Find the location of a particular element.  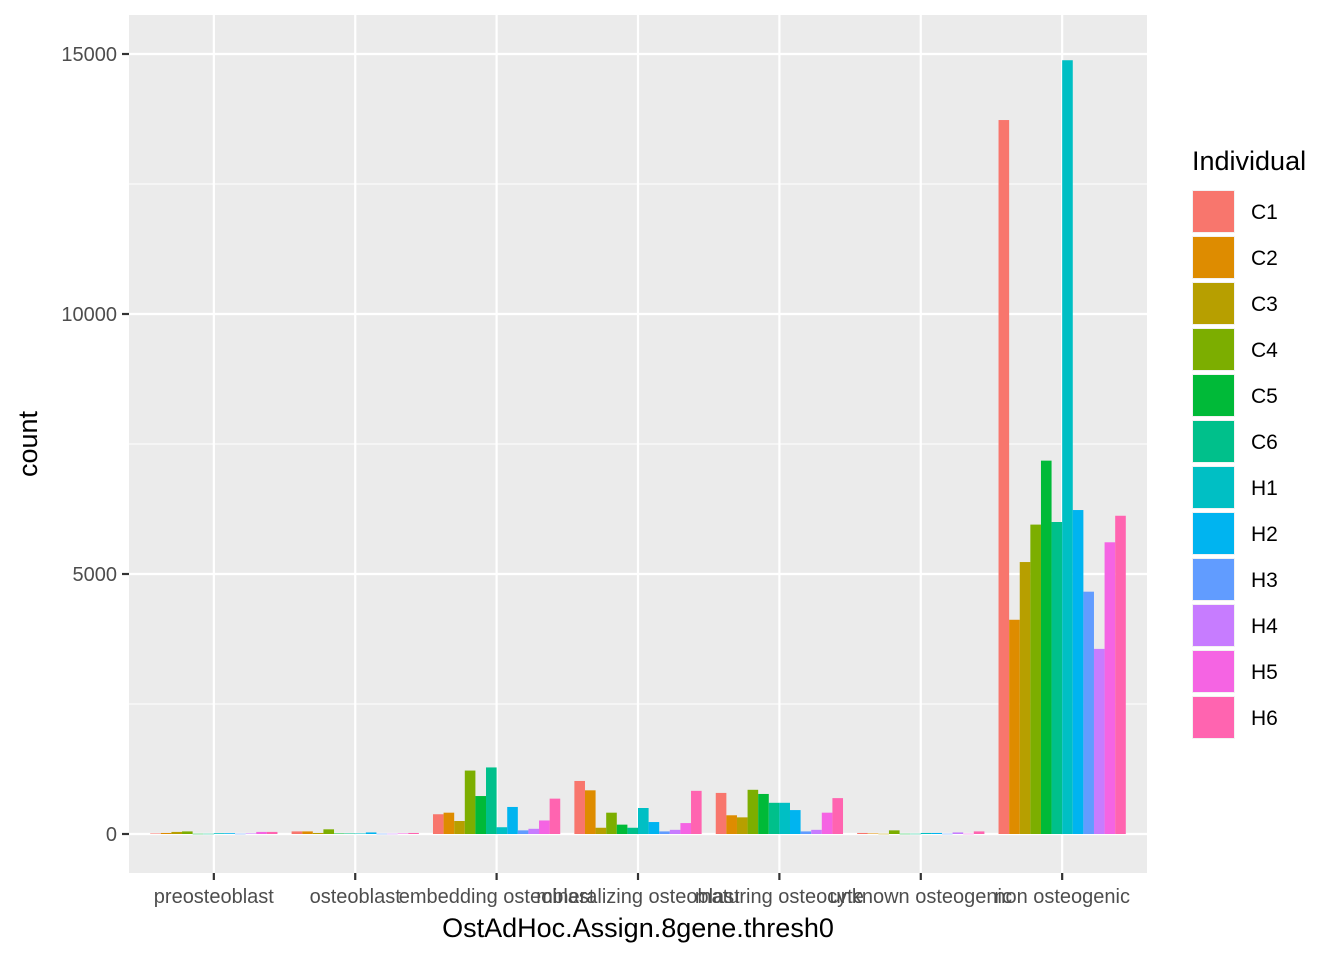

legend-label: H5 is located at coordinates (1264, 672).